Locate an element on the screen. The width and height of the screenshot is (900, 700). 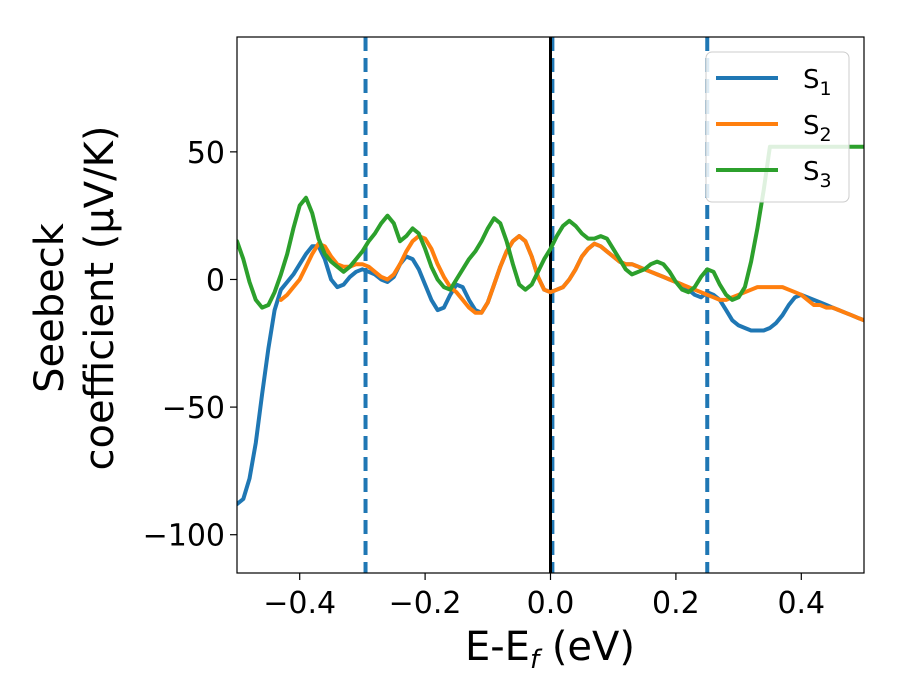
series-line-s2 is located at coordinates (571, 278).